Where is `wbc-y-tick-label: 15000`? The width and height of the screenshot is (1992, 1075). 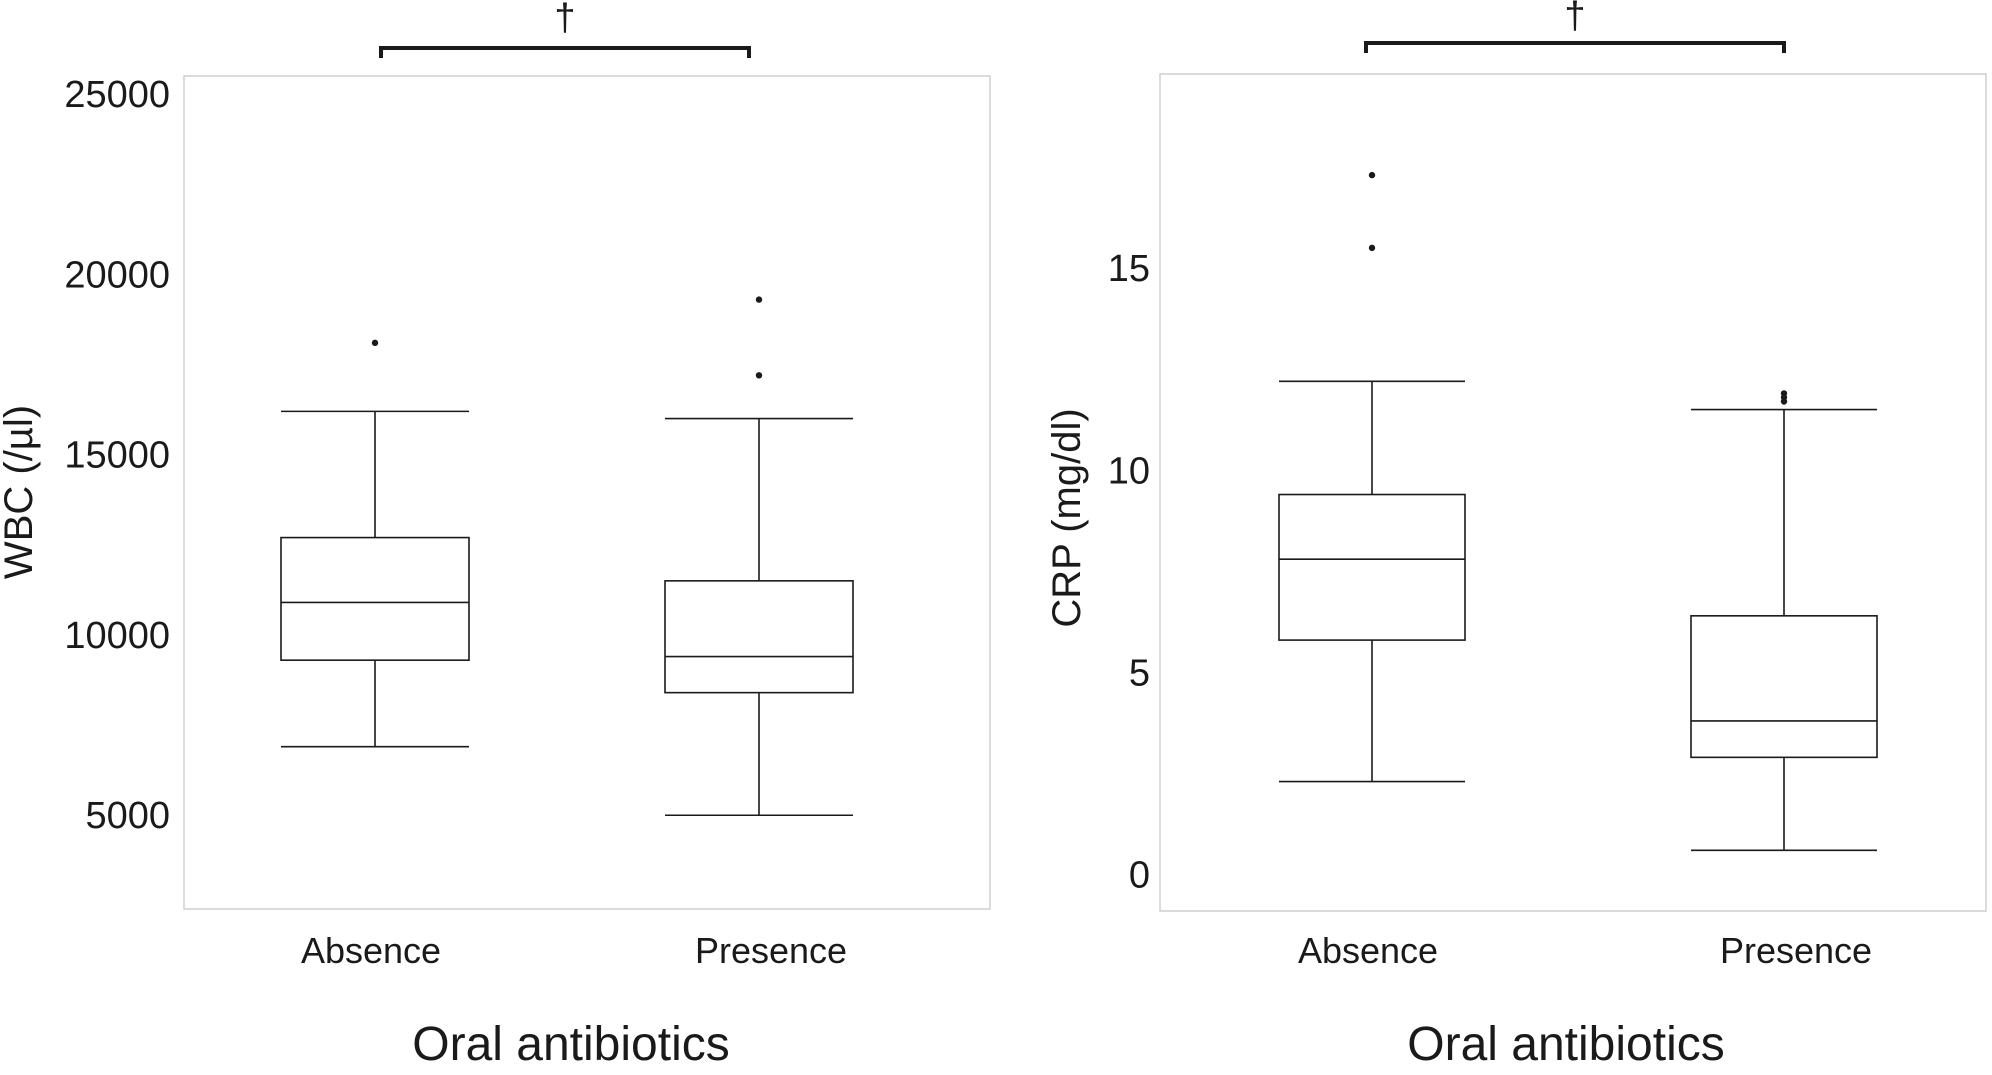 wbc-y-tick-label: 15000 is located at coordinates (117, 456).